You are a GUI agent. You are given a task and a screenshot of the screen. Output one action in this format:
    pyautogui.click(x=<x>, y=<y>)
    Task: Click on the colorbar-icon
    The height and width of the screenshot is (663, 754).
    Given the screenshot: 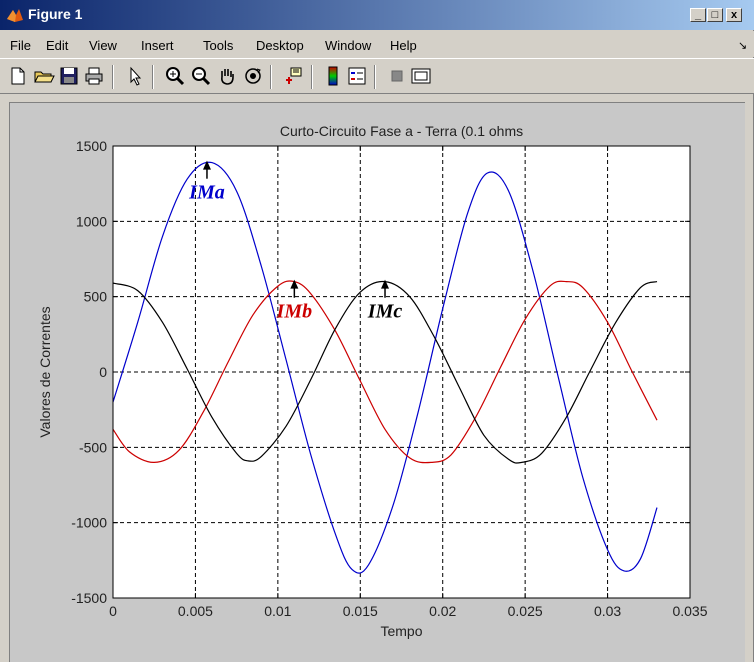 What is the action you would take?
    pyautogui.click(x=333, y=76)
    